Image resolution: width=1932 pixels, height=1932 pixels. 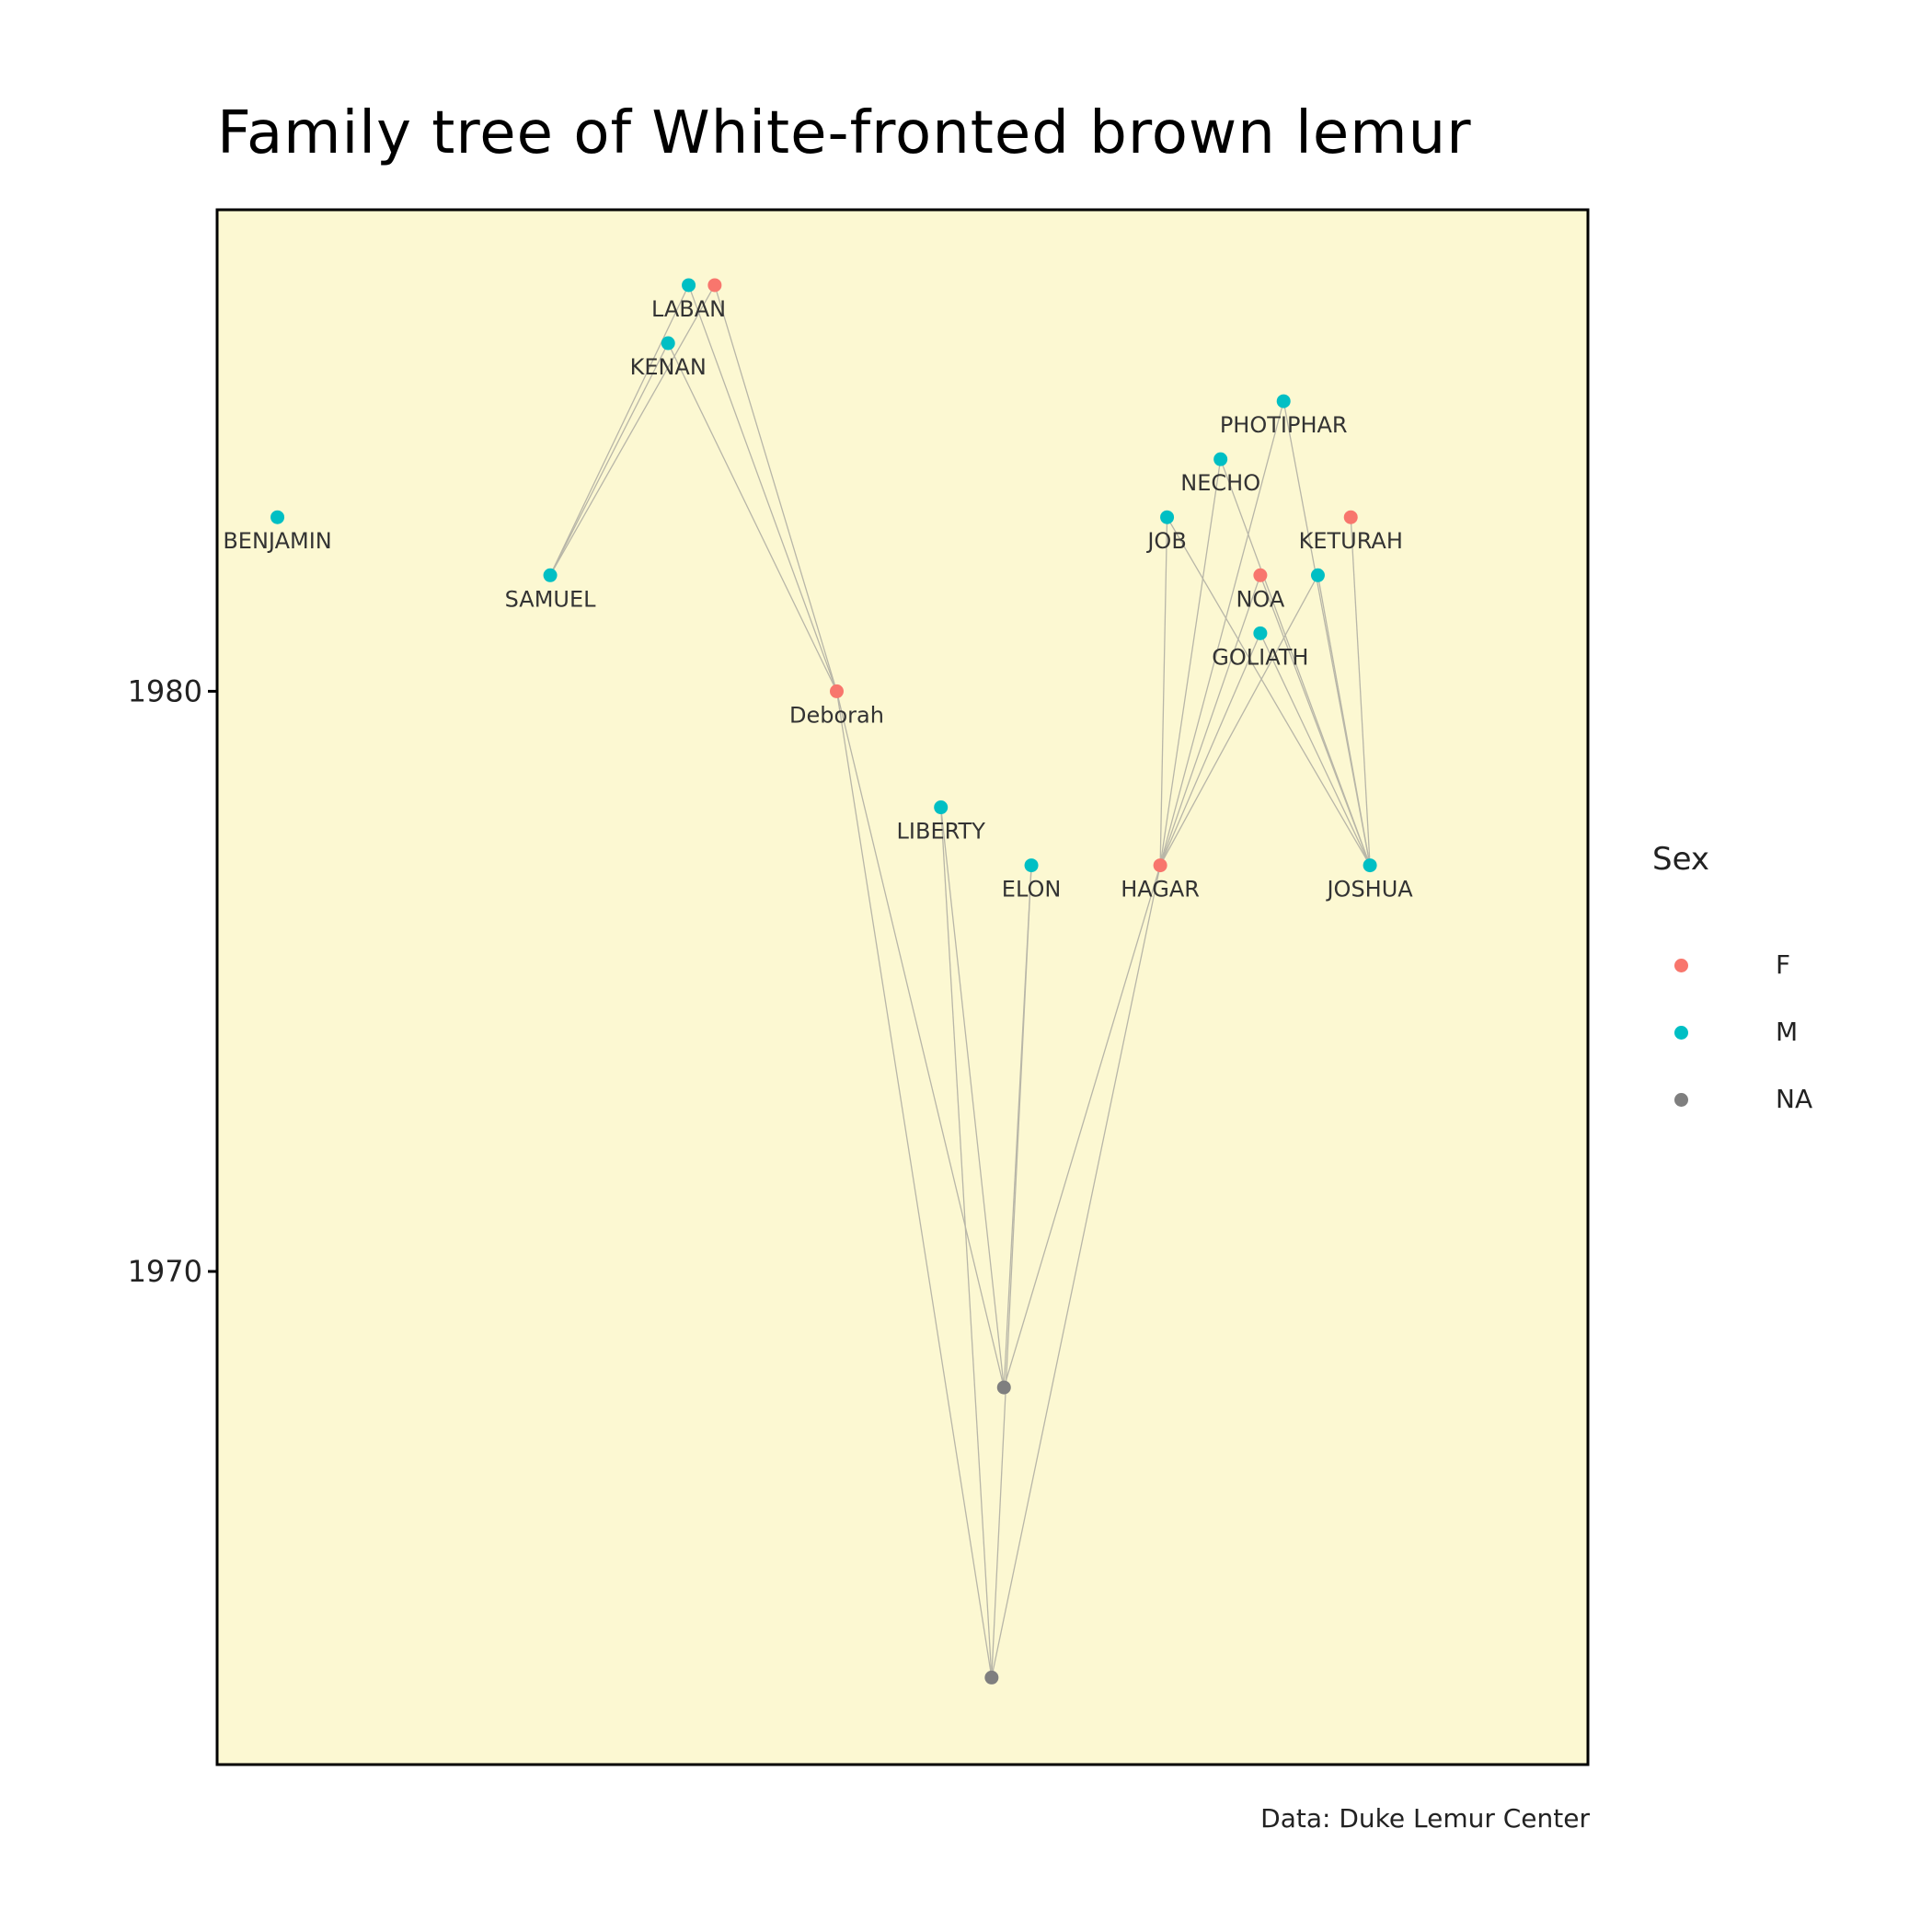 What do you see at coordinates (1681, 1033) in the screenshot?
I see `legend-swatch-m` at bounding box center [1681, 1033].